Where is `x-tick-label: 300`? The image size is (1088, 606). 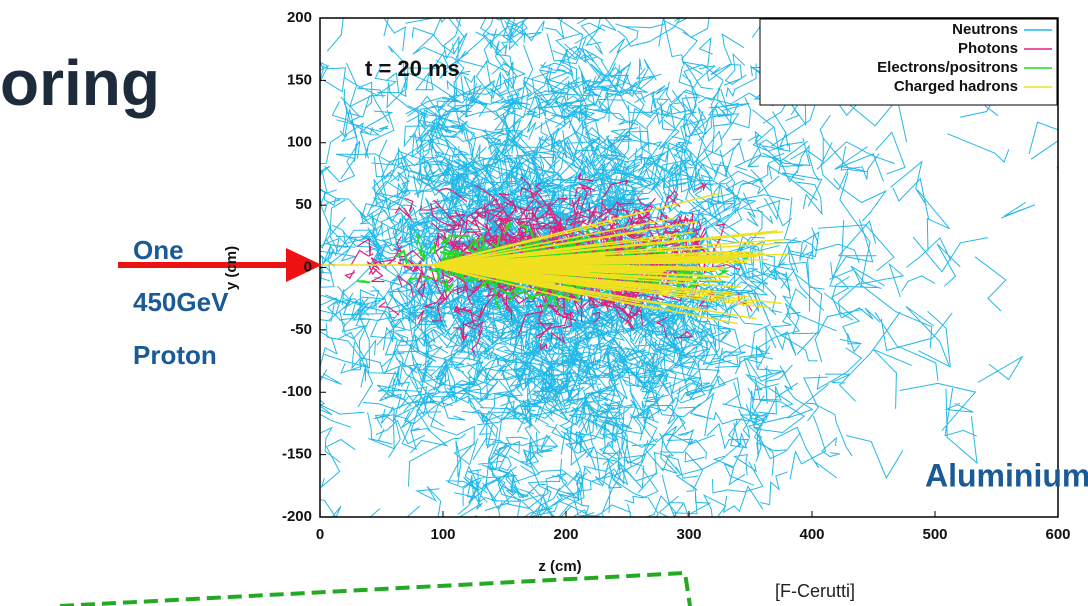
x-tick-label: 300 is located at coordinates (688, 534).